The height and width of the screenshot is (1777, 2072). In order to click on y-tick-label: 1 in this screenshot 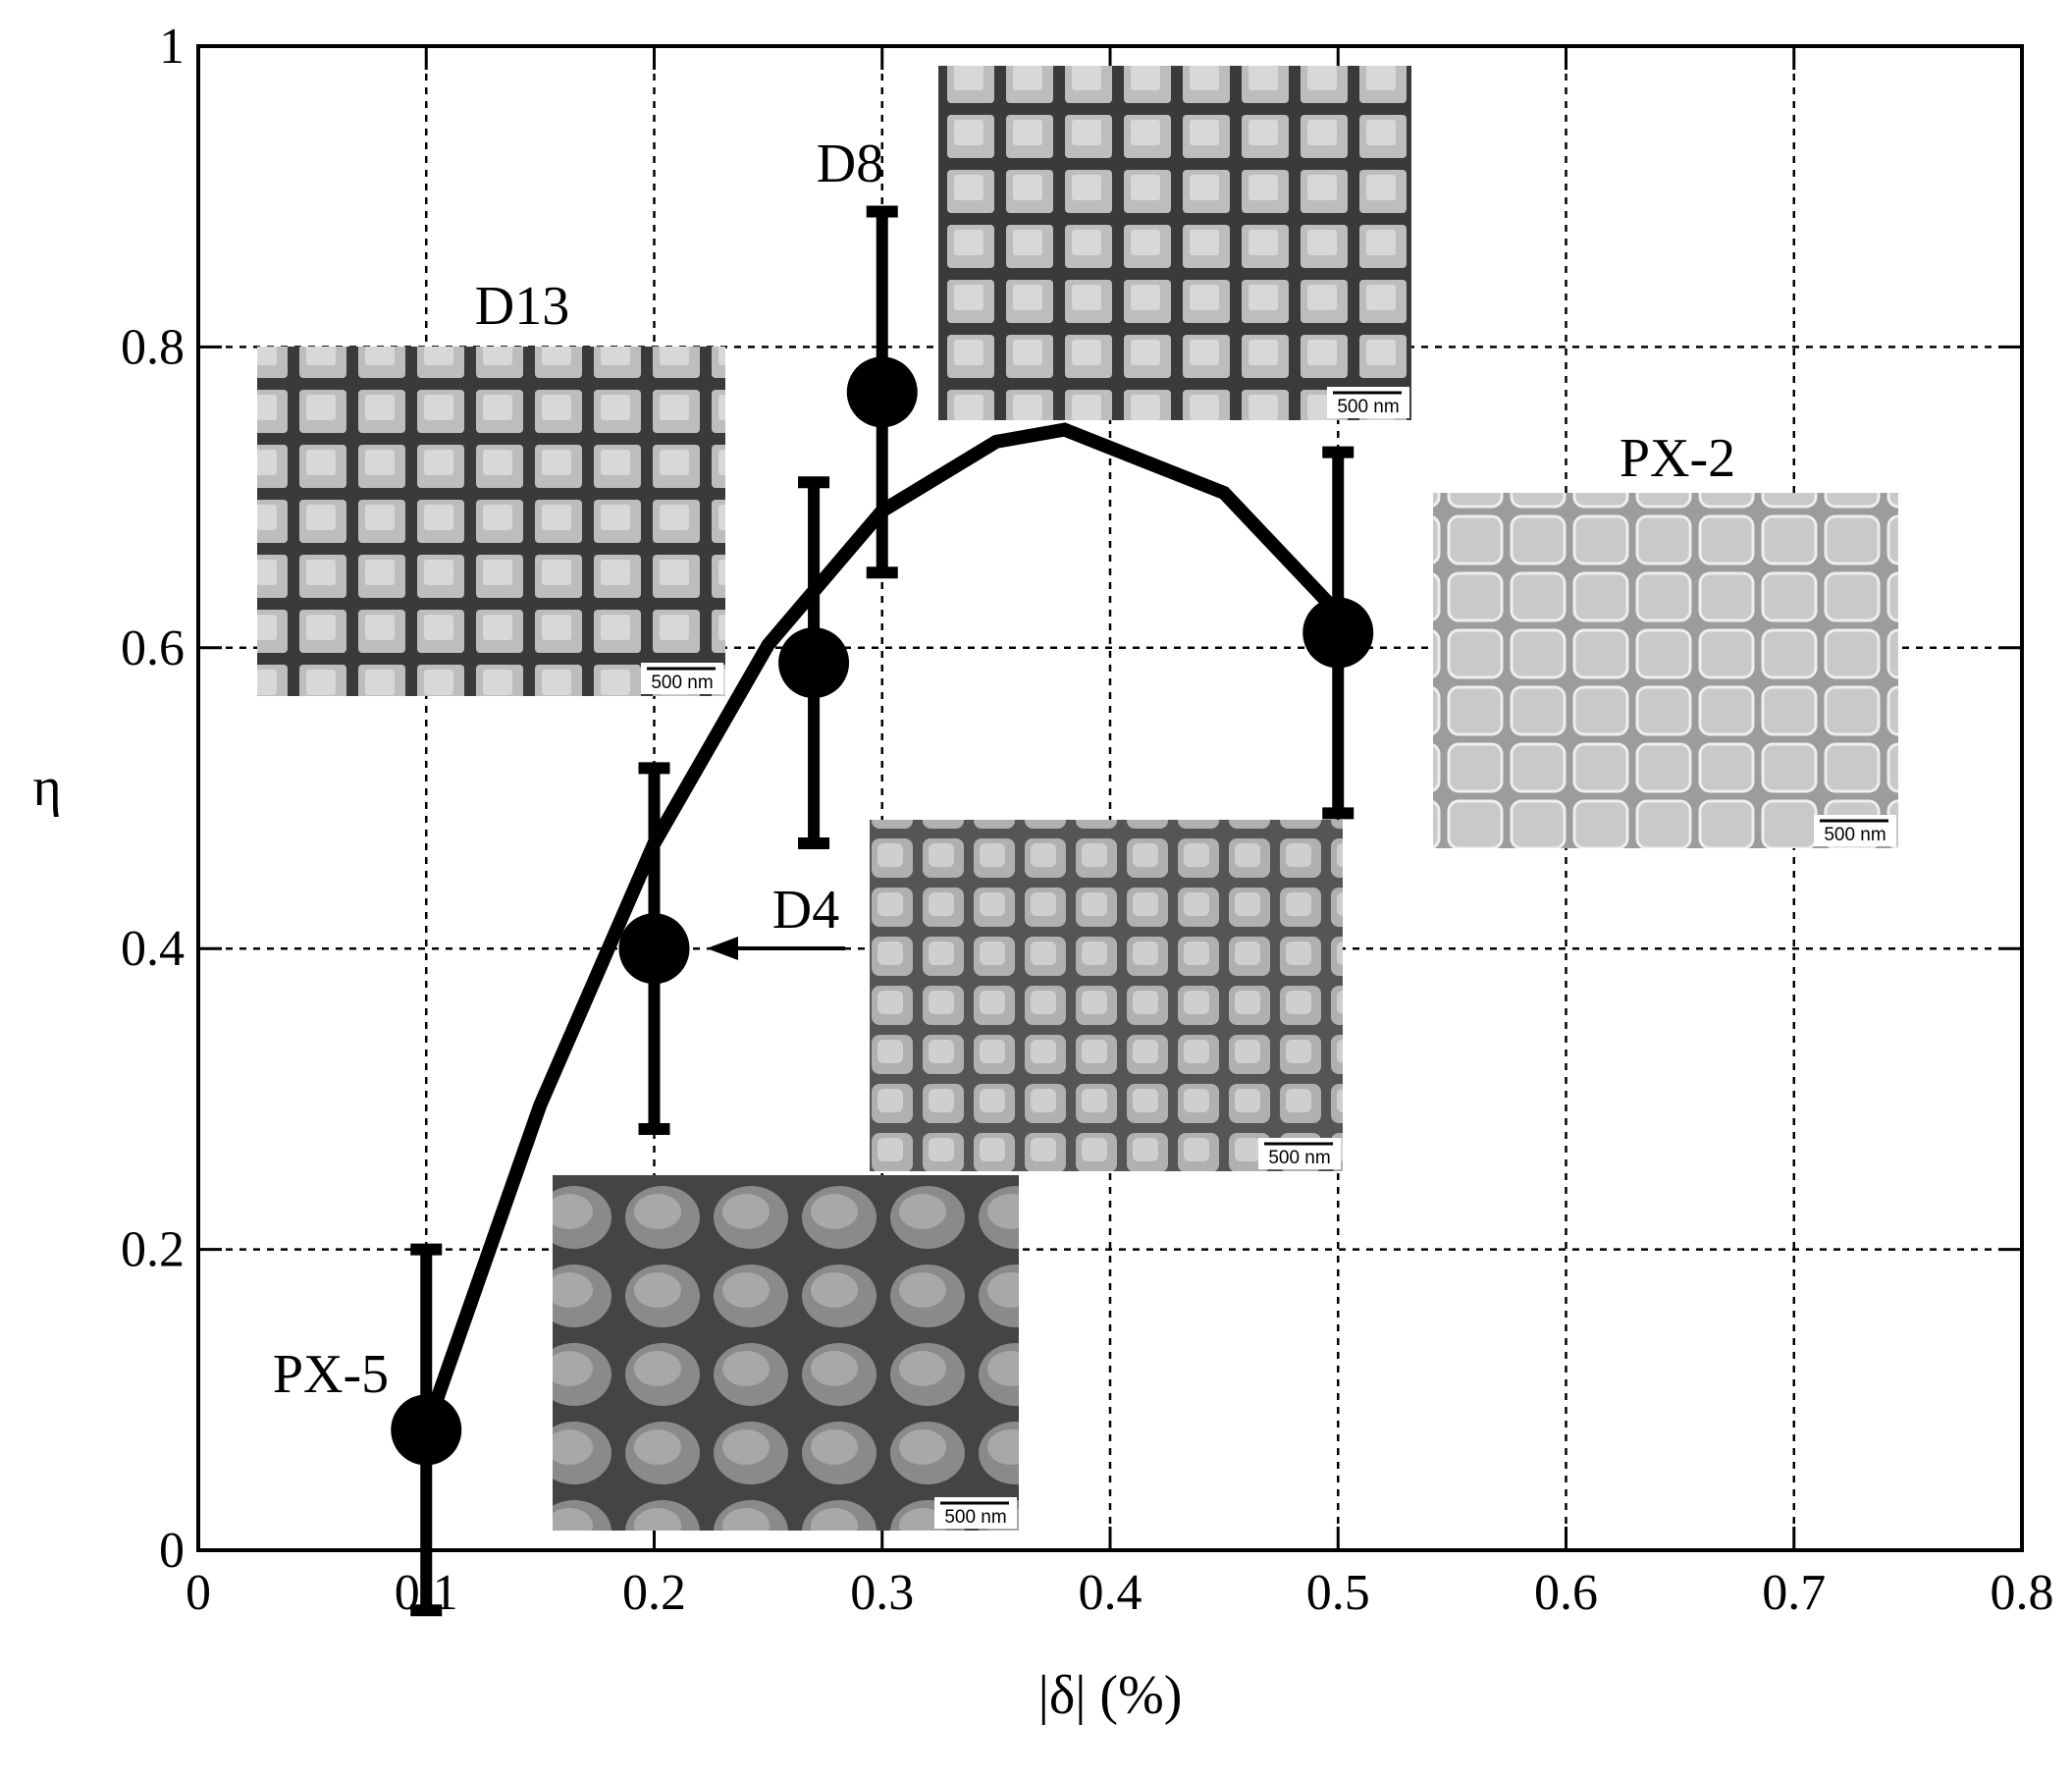, I will do `click(172, 47)`.